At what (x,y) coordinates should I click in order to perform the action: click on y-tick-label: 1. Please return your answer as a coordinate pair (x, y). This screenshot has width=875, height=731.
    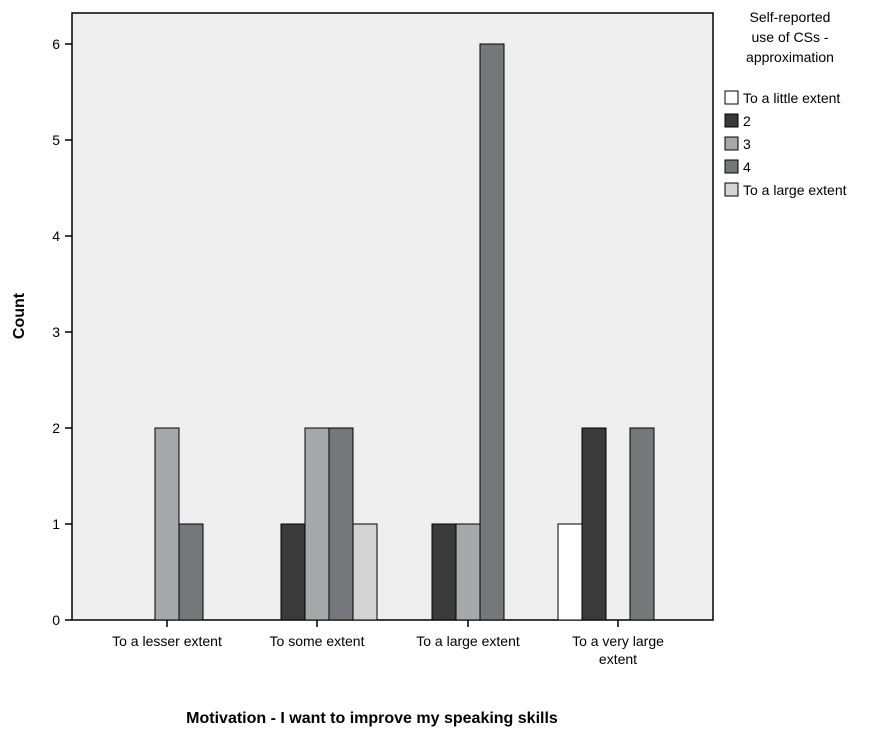
    Looking at the image, I should click on (56, 524).